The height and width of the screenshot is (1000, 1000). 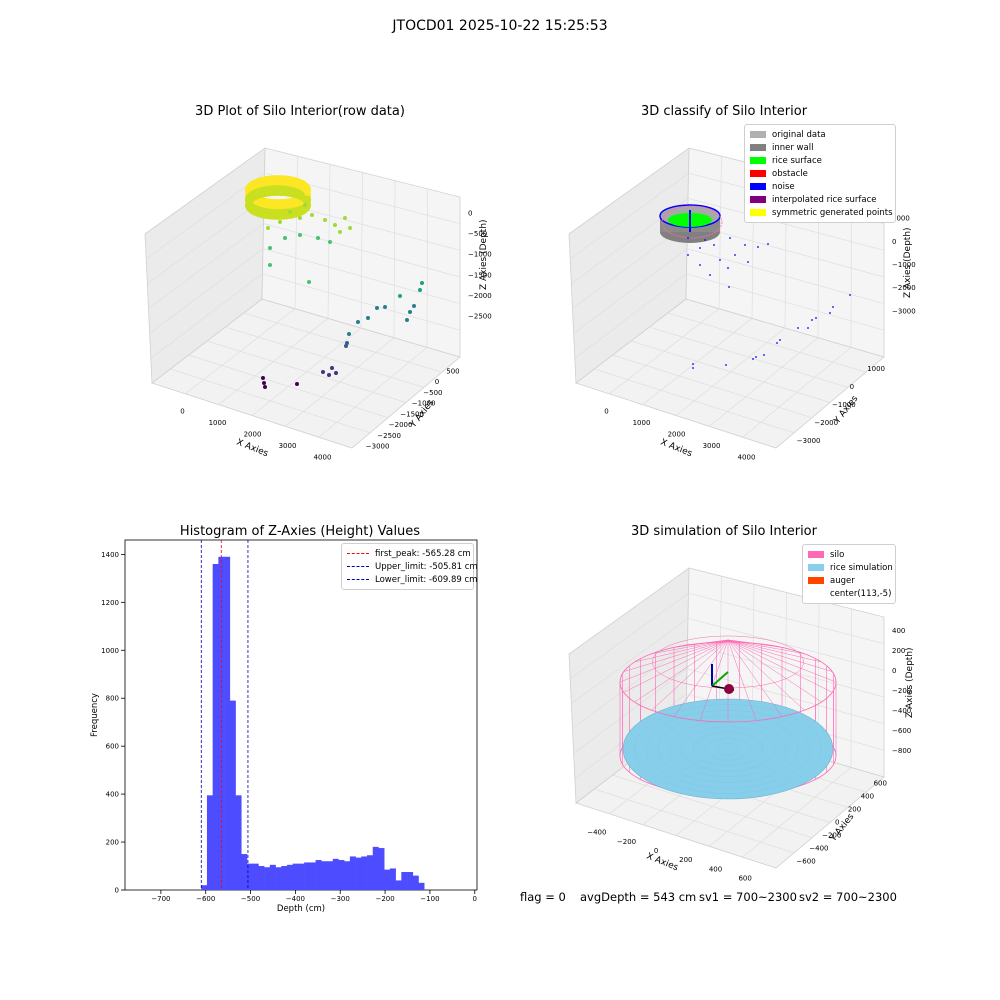 I want to click on x-tick-label: −100, so click(x=429, y=899).